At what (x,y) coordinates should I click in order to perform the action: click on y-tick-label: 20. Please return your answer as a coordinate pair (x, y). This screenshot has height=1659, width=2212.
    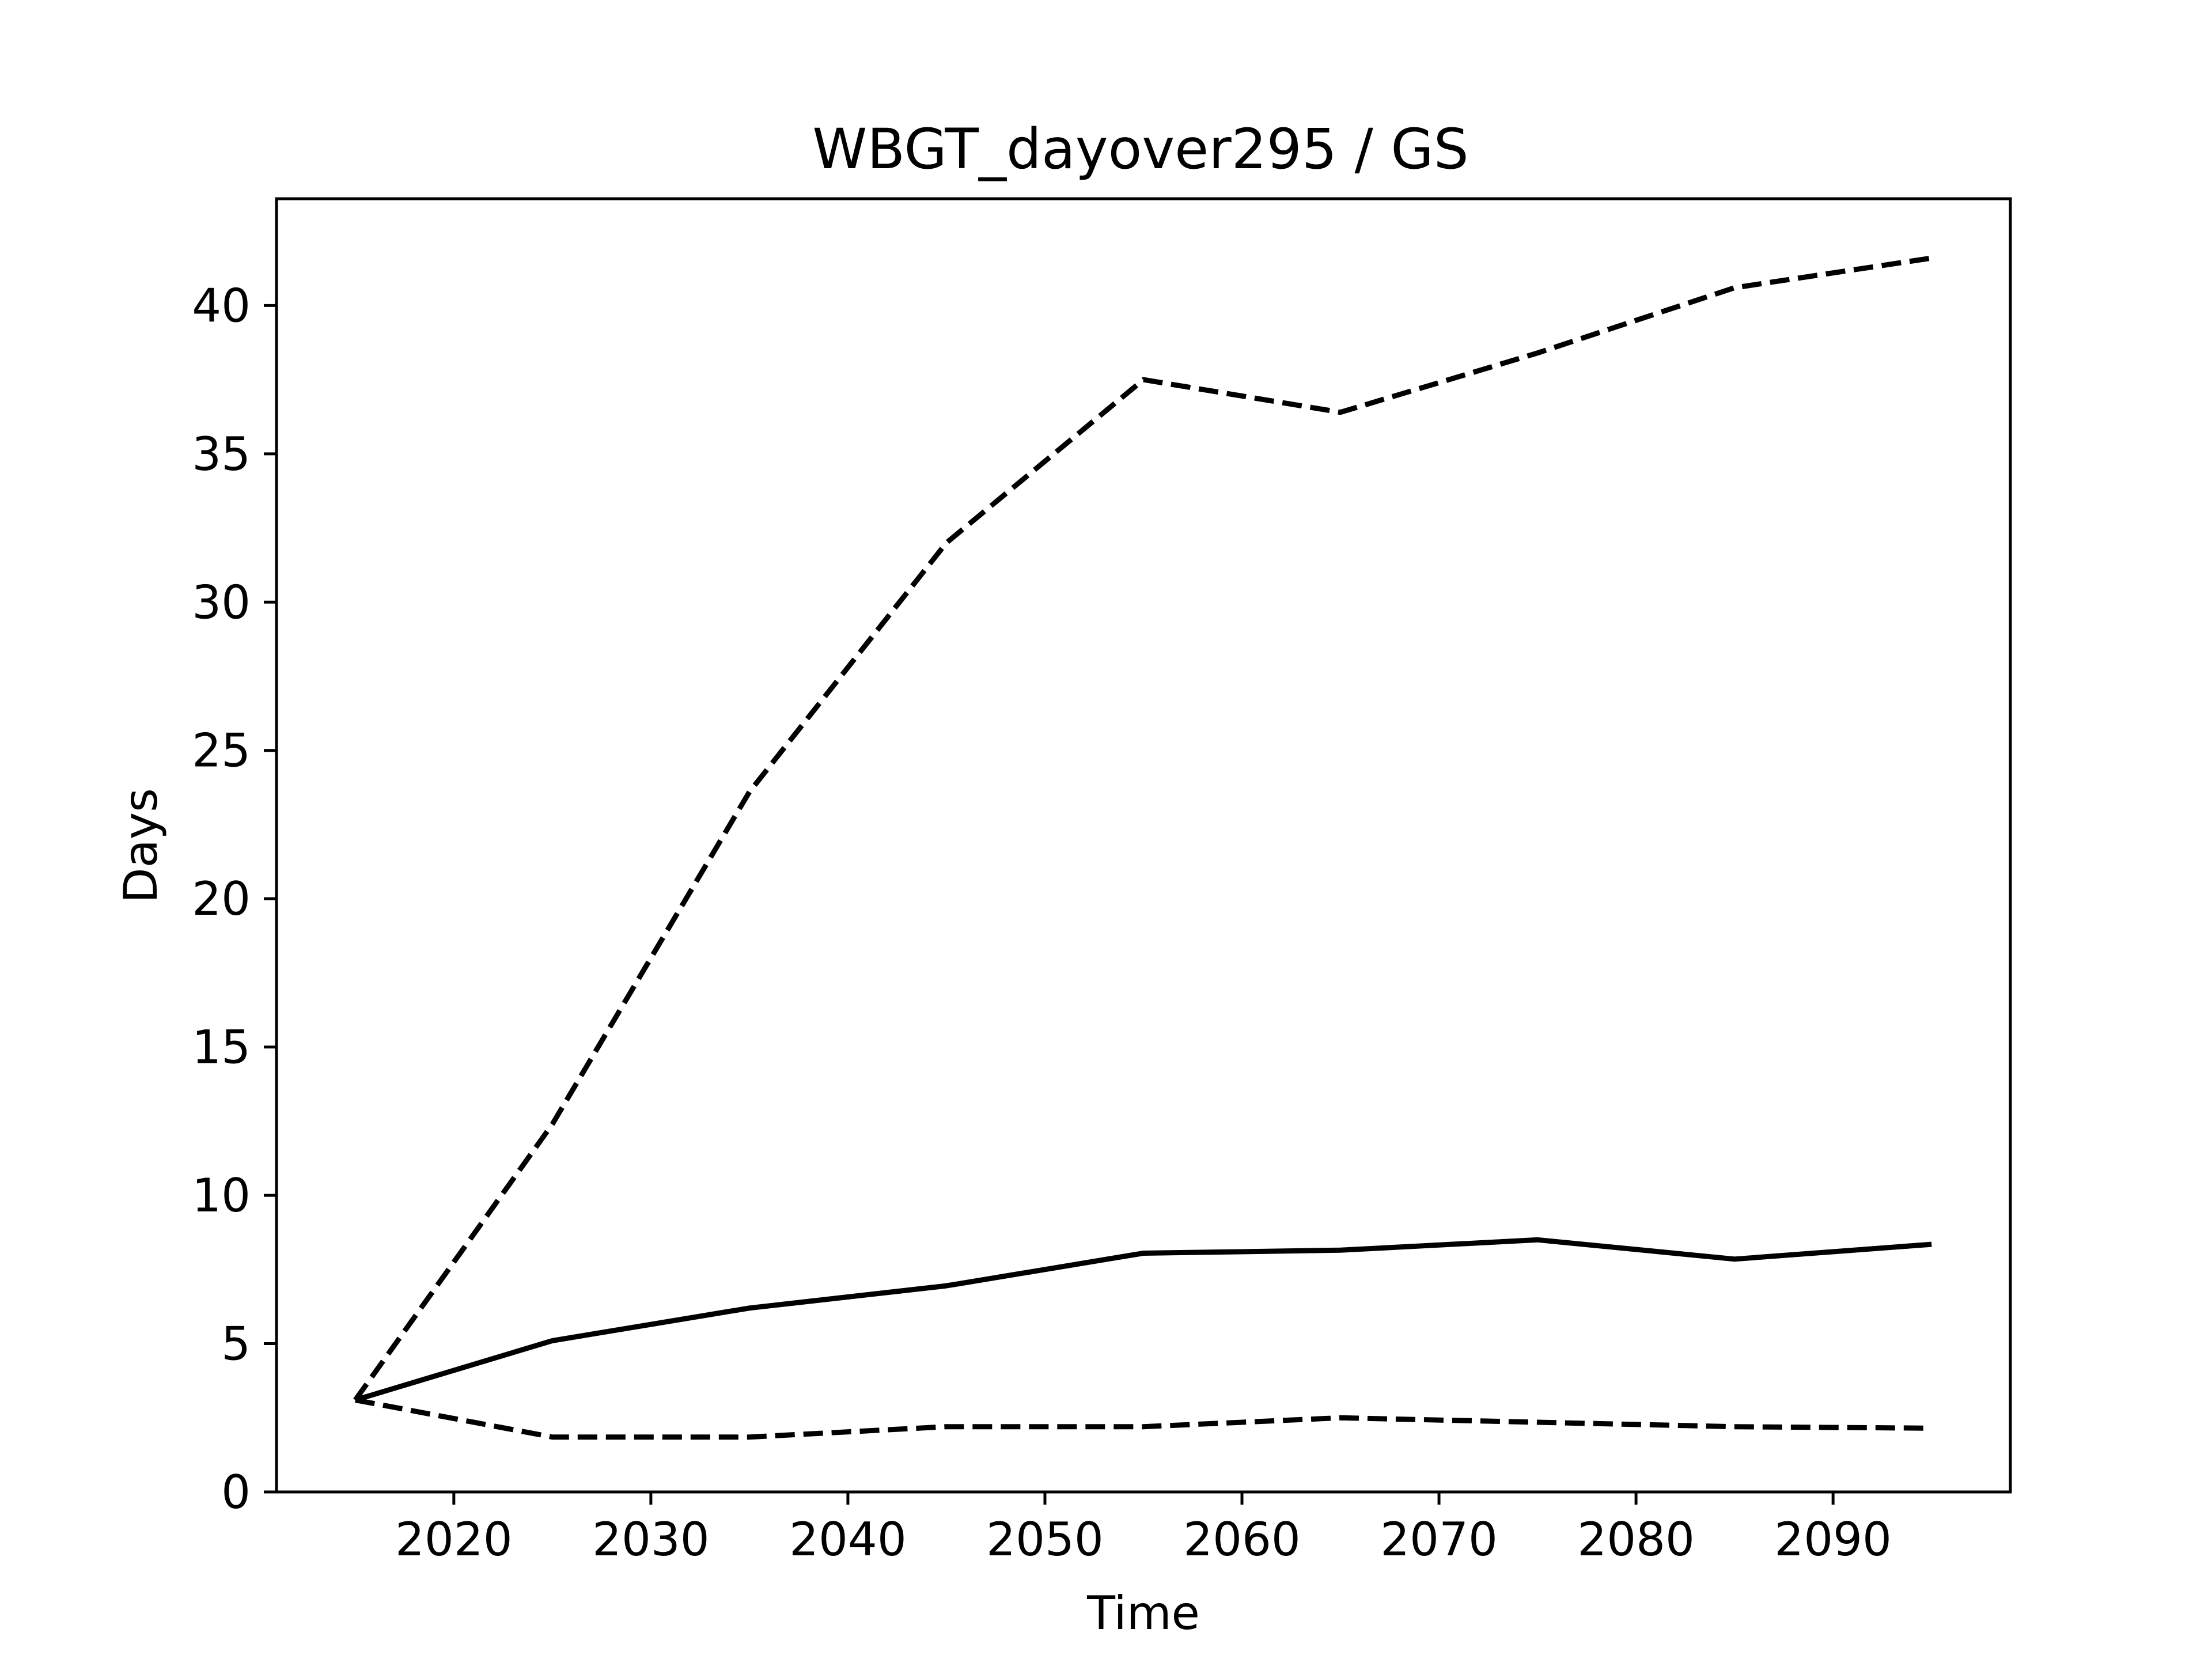
    Looking at the image, I should click on (221, 899).